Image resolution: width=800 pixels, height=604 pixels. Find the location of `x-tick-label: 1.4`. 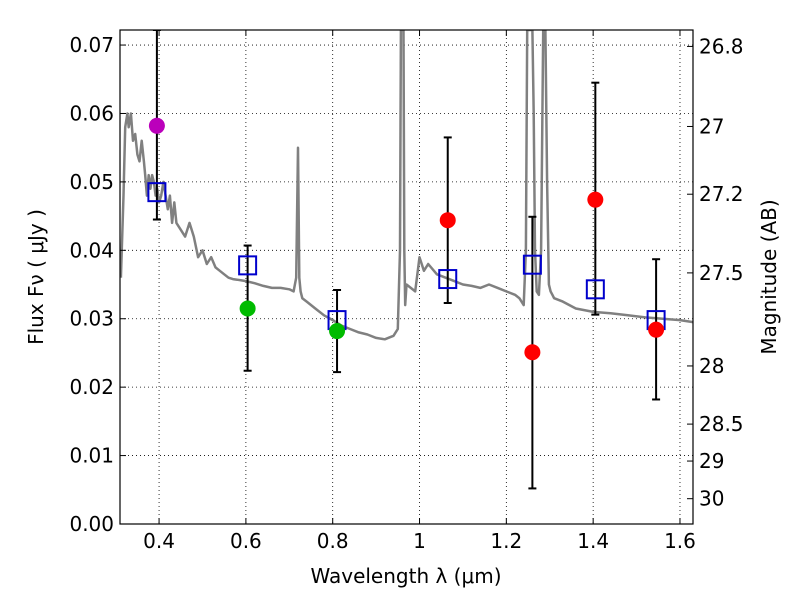

x-tick-label: 1.4 is located at coordinates (593, 541).